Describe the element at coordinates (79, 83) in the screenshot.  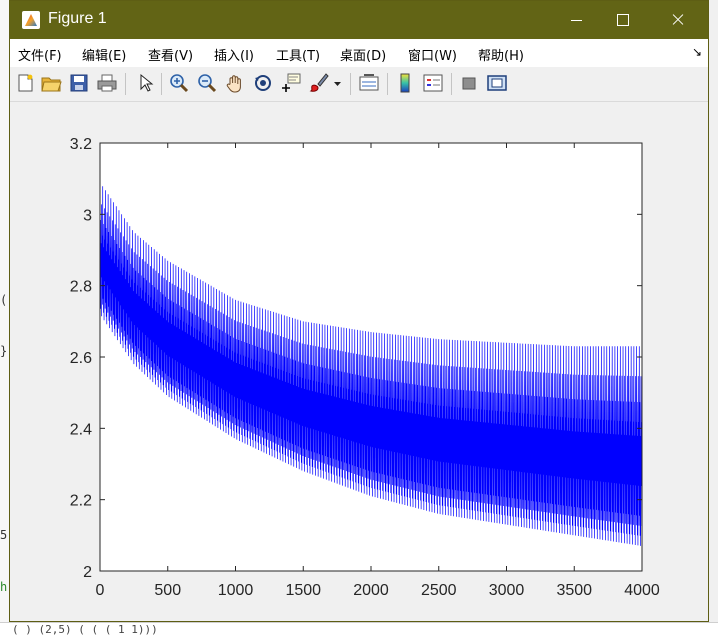
I see `save-icon` at that location.